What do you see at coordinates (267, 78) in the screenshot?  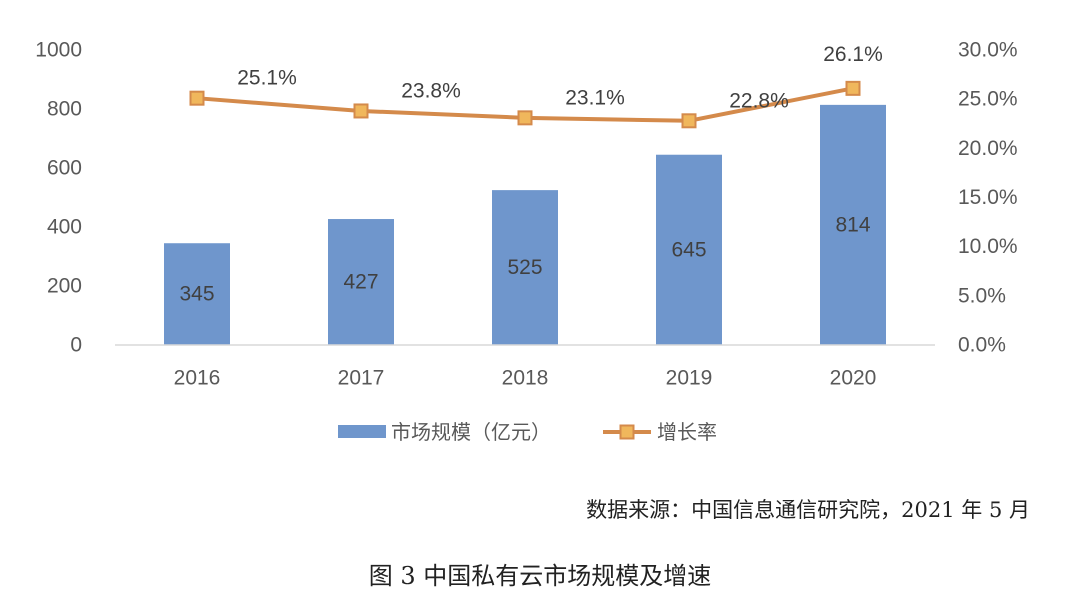 I see `line-value-label: 25.1%` at bounding box center [267, 78].